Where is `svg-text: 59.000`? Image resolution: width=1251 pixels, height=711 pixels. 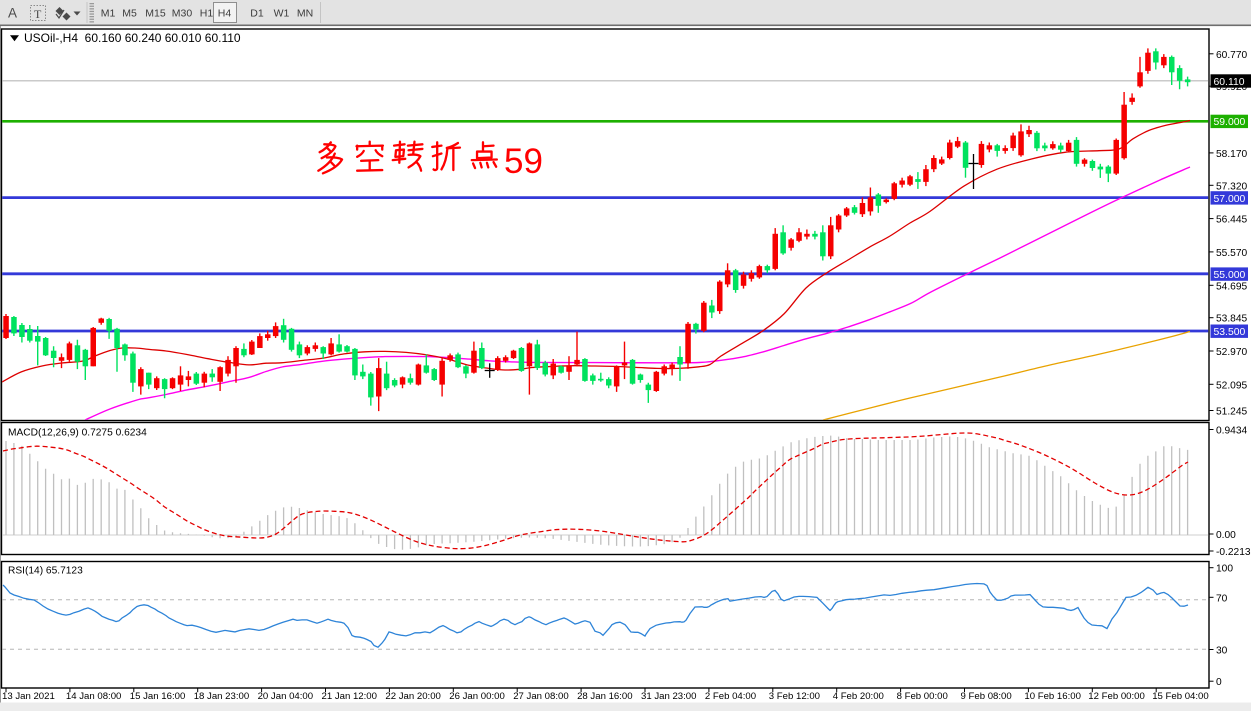 svg-text: 59.000 is located at coordinates (1230, 122).